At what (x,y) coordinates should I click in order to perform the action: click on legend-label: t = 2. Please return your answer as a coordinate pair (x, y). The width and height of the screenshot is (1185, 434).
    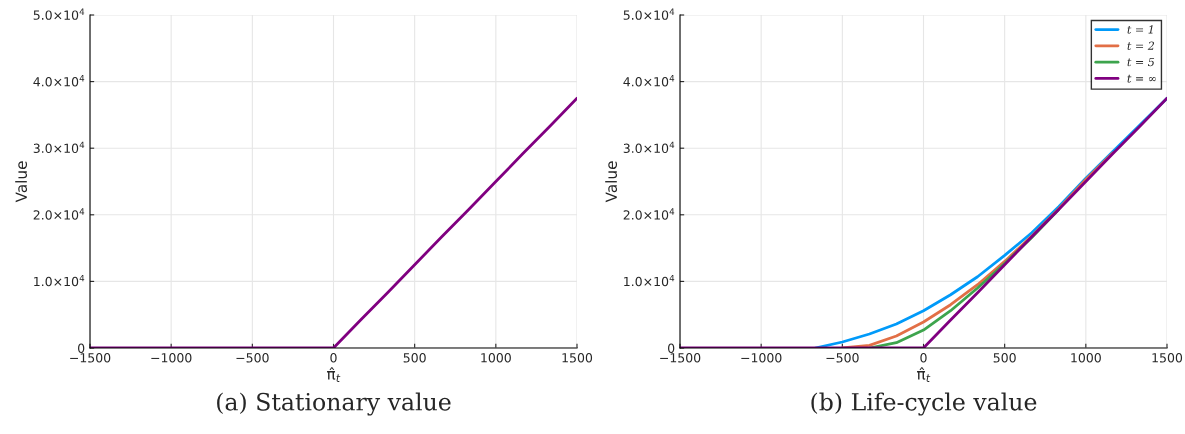
    Looking at the image, I should click on (1141, 45).